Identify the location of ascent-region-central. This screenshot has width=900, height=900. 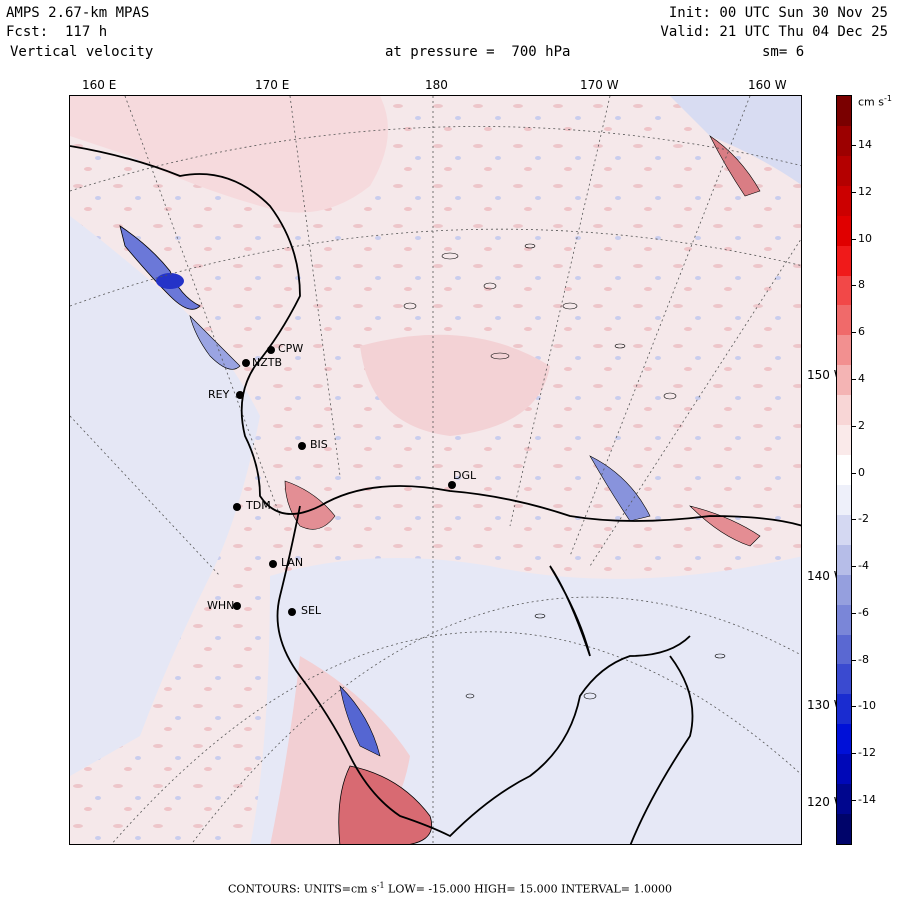
(455, 385).